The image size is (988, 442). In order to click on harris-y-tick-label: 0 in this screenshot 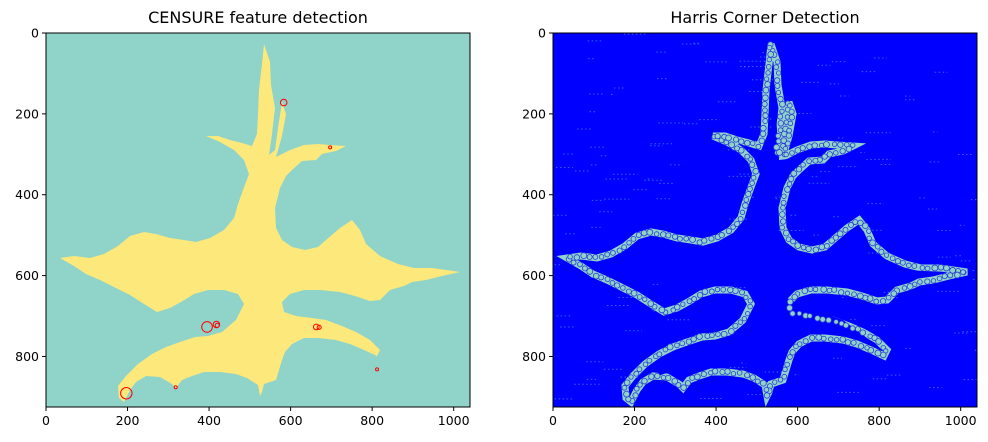, I will do `click(542, 33)`.